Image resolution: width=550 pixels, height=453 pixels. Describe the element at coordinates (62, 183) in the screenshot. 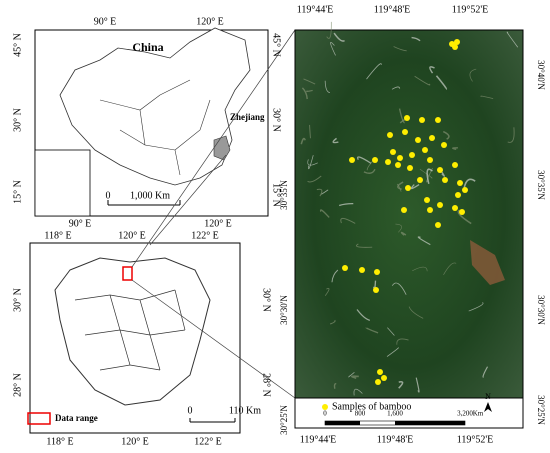

I see `inset-frame` at that location.